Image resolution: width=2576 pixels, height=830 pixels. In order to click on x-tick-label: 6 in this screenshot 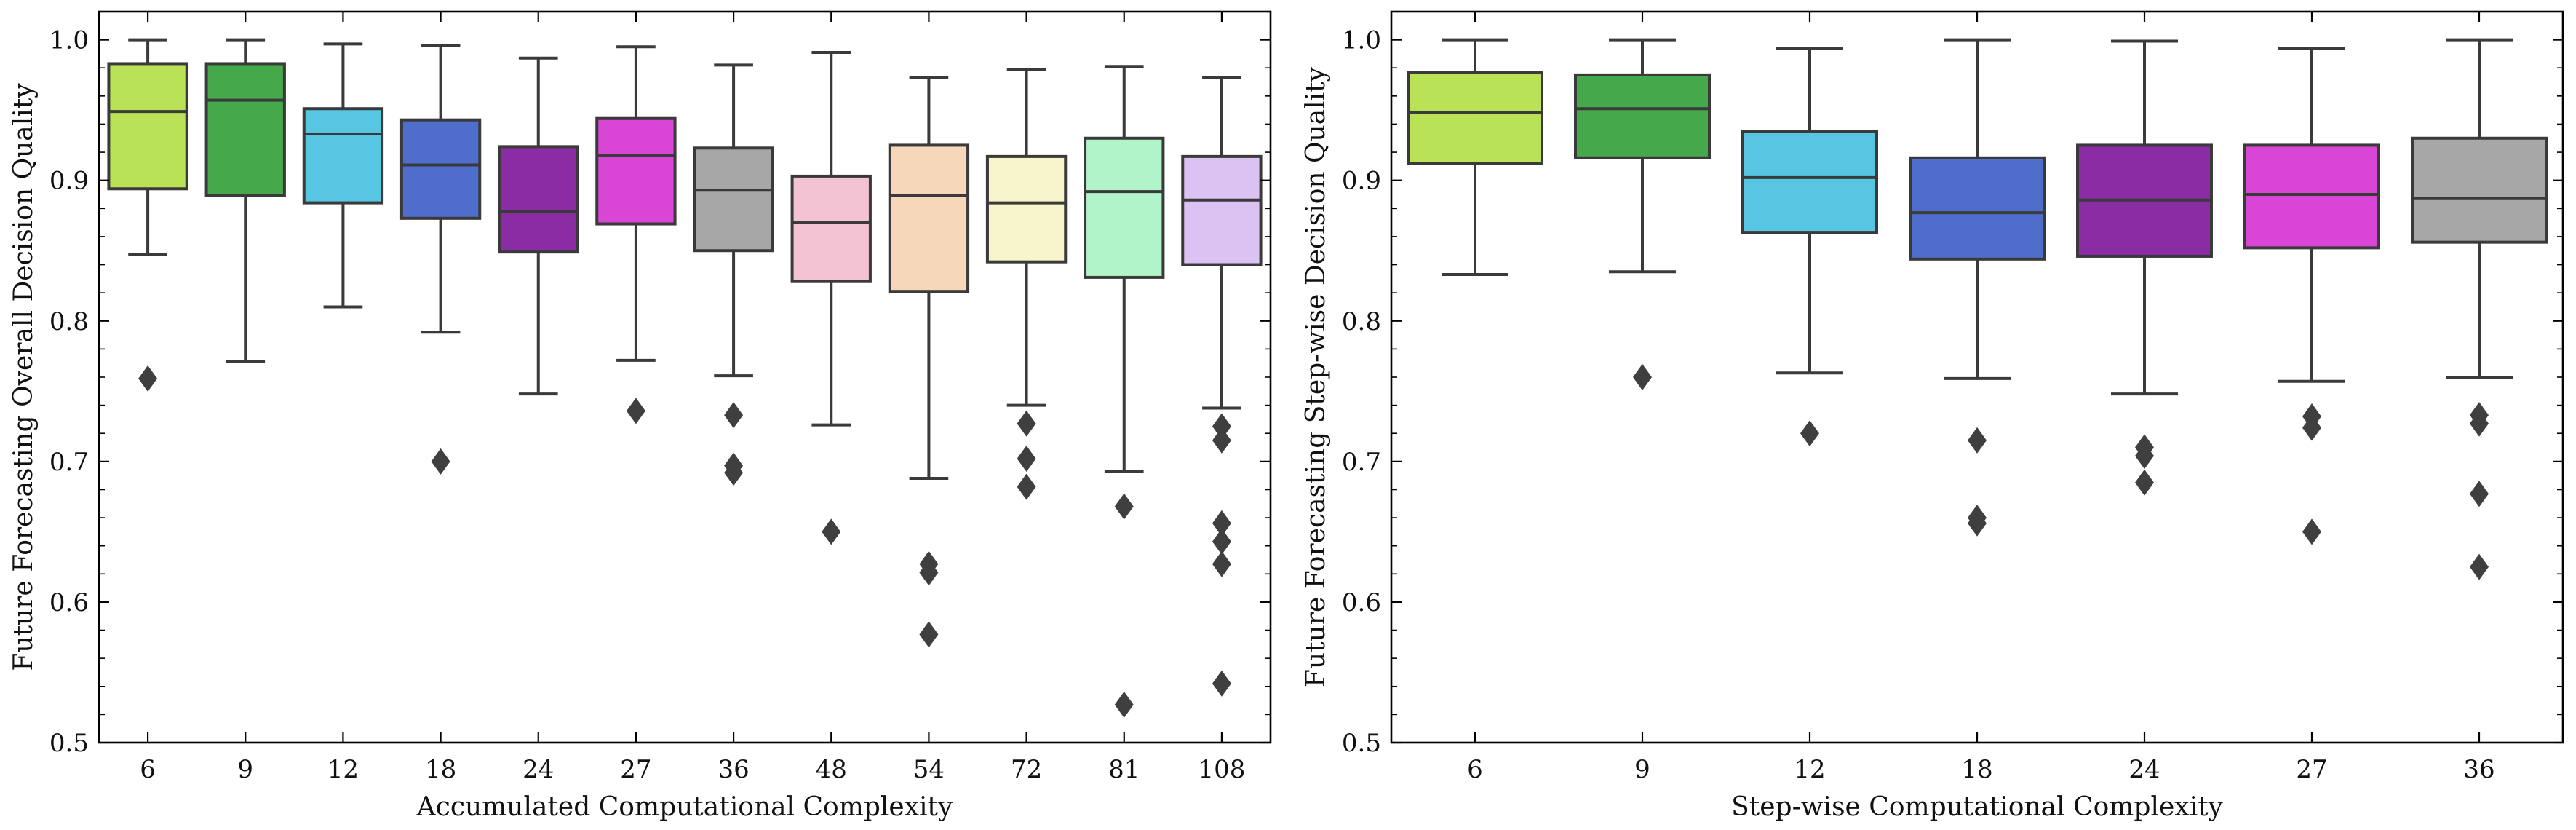, I will do `click(148, 769)`.